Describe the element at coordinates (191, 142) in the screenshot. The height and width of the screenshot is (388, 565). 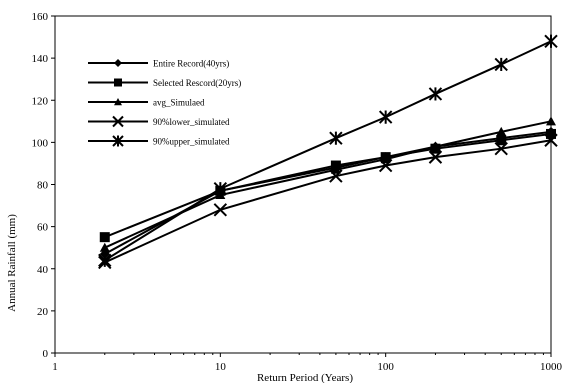
I see `legend-label: 90%upper_simulated` at that location.